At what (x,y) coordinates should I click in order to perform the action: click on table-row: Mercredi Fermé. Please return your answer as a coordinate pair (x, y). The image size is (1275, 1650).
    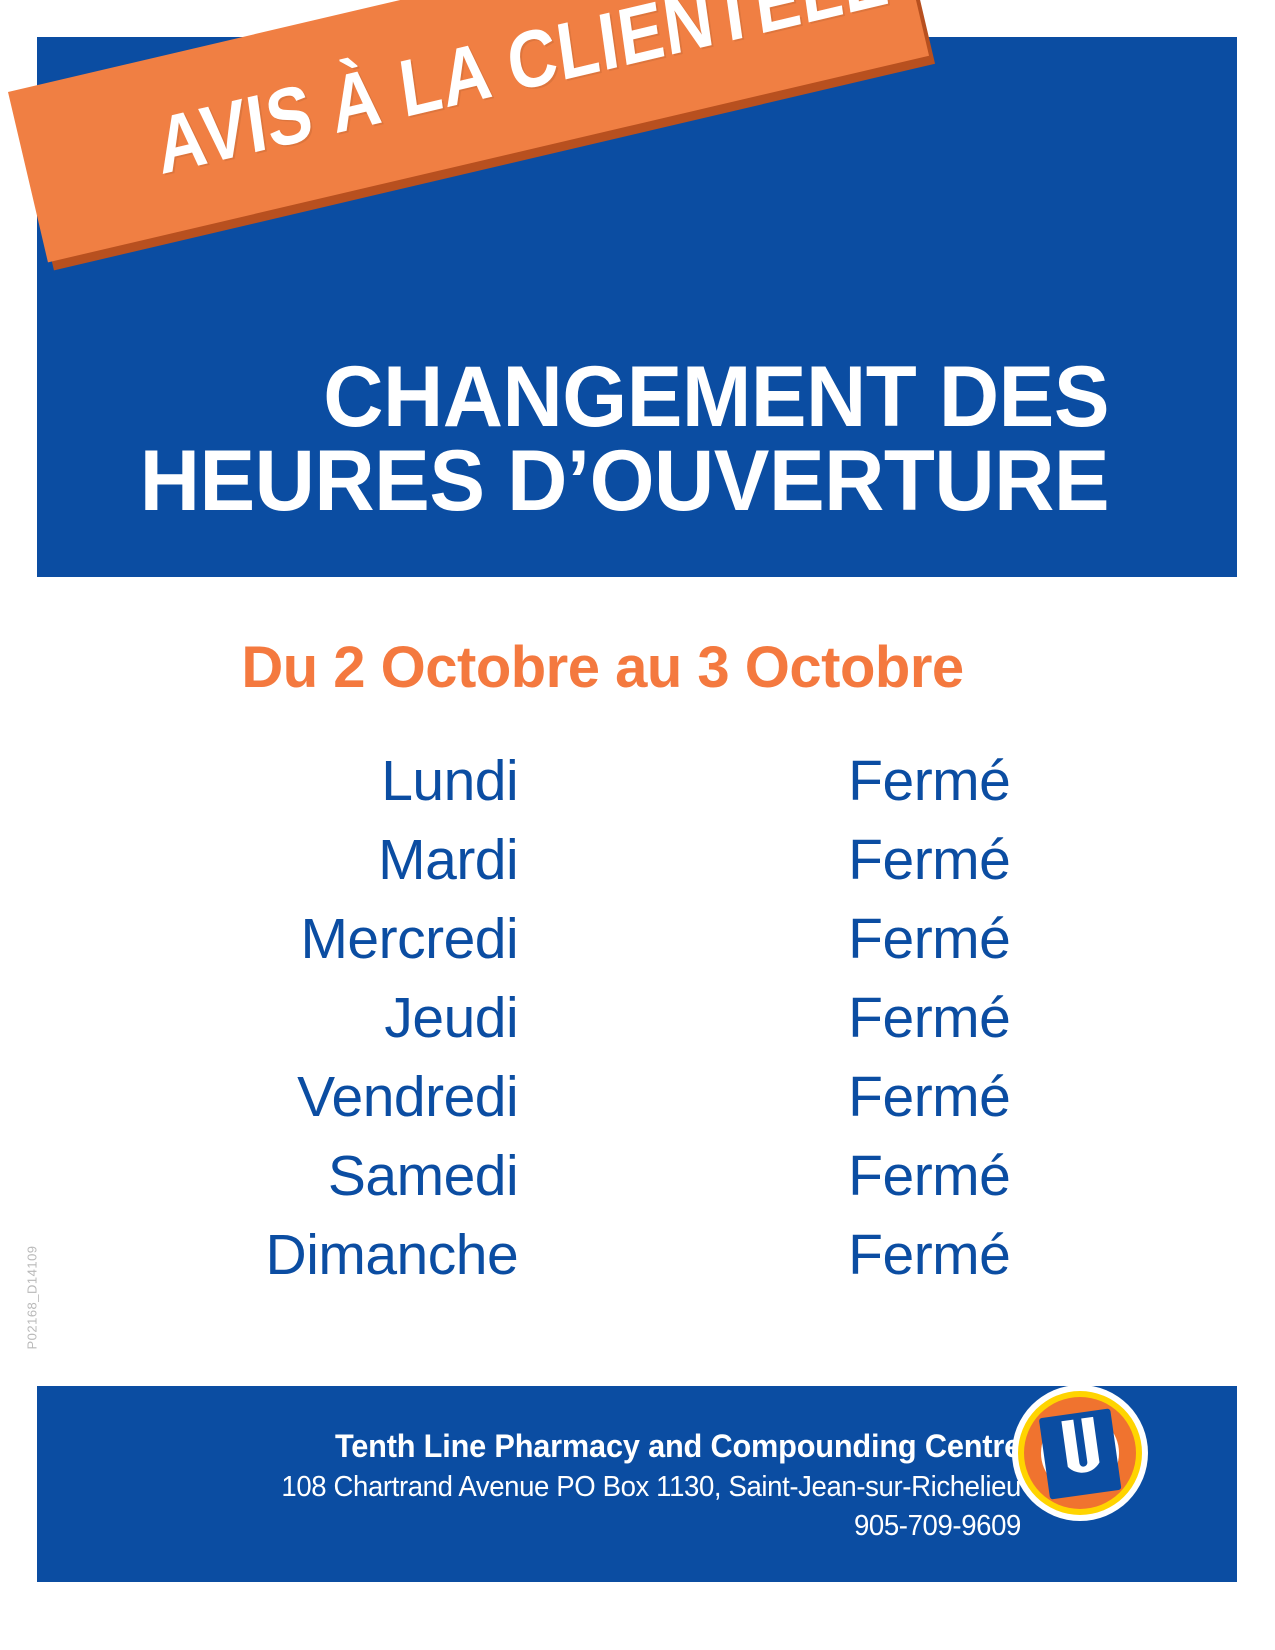
    Looking at the image, I should click on (637, 945).